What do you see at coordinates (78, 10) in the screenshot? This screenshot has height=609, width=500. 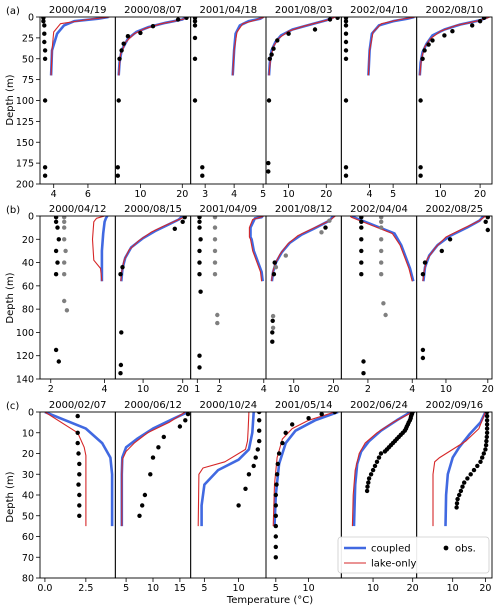 I see `subplot-title: 2000/04/19` at bounding box center [78, 10].